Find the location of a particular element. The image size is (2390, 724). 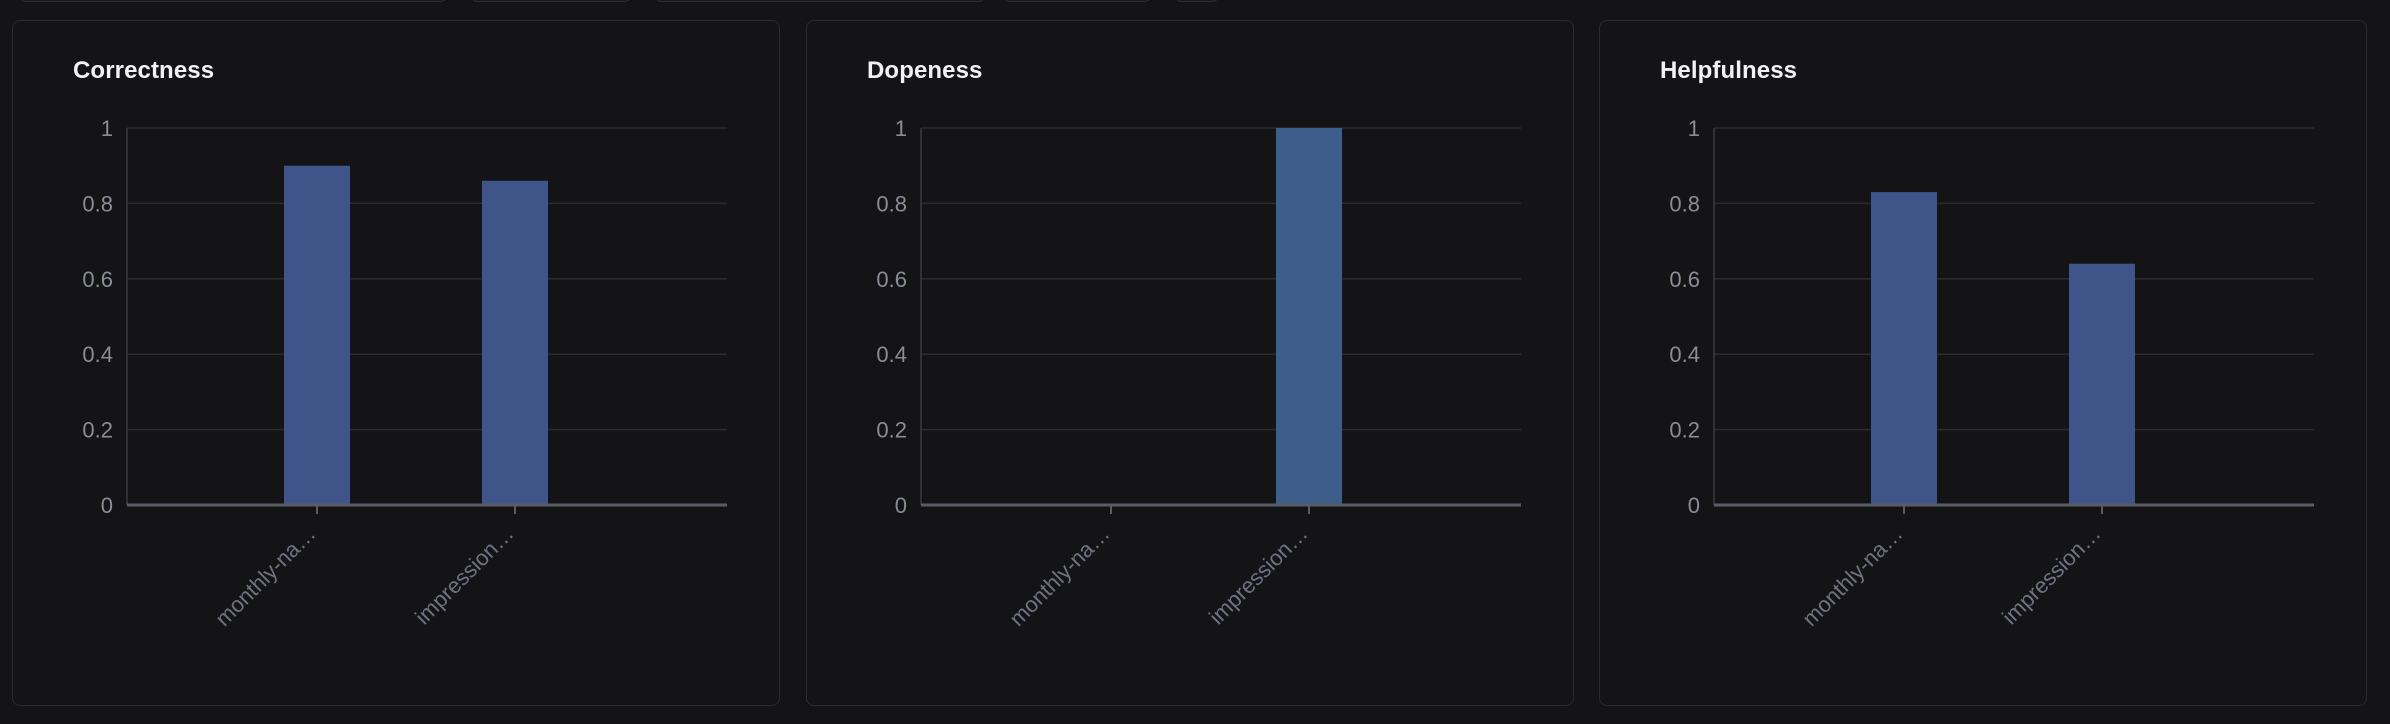

top-controls-strip is located at coordinates (1195, 2).